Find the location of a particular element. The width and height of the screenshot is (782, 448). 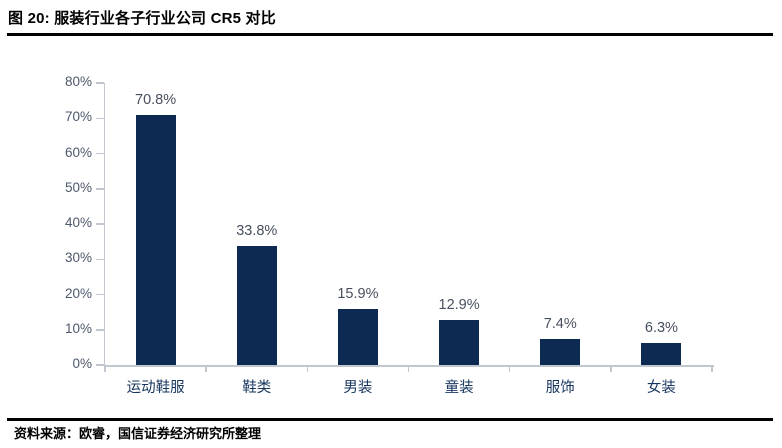

y-tick-label: 40% is located at coordinates (78, 222).